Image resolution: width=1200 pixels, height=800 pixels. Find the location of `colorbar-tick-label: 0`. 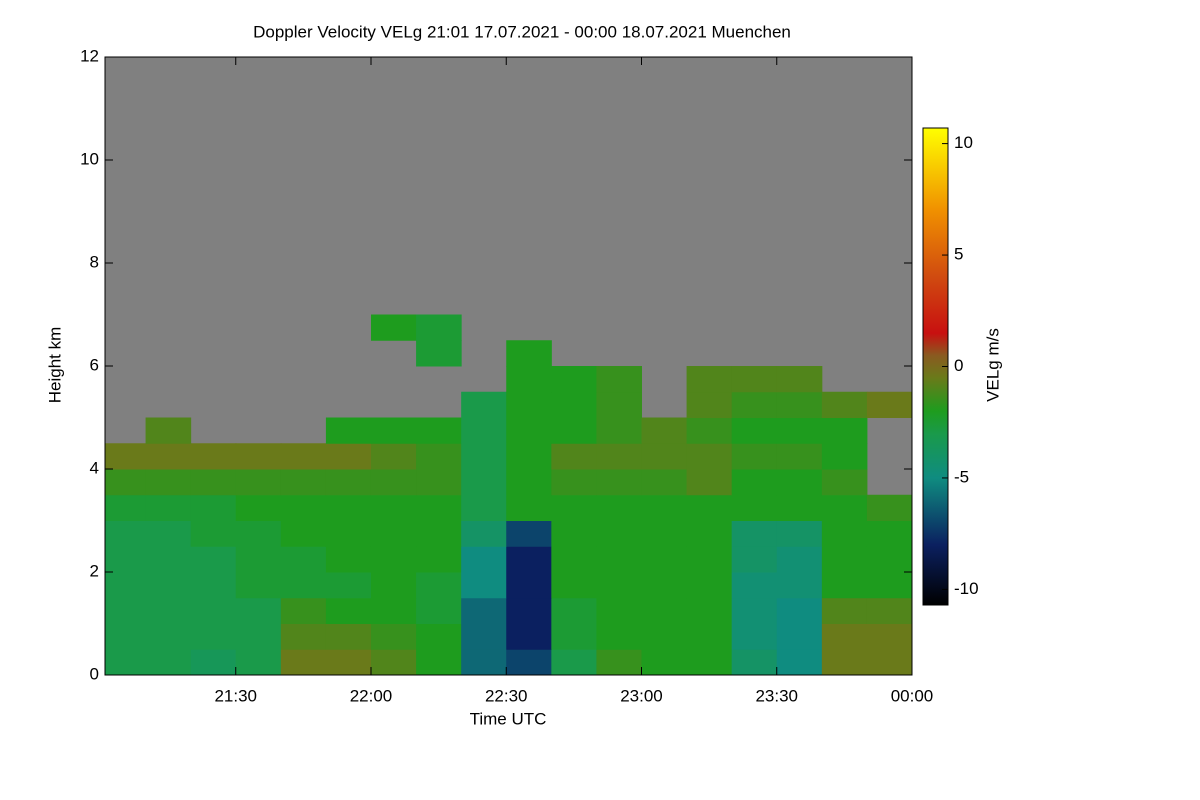

colorbar-tick-label: 0 is located at coordinates (958, 365).